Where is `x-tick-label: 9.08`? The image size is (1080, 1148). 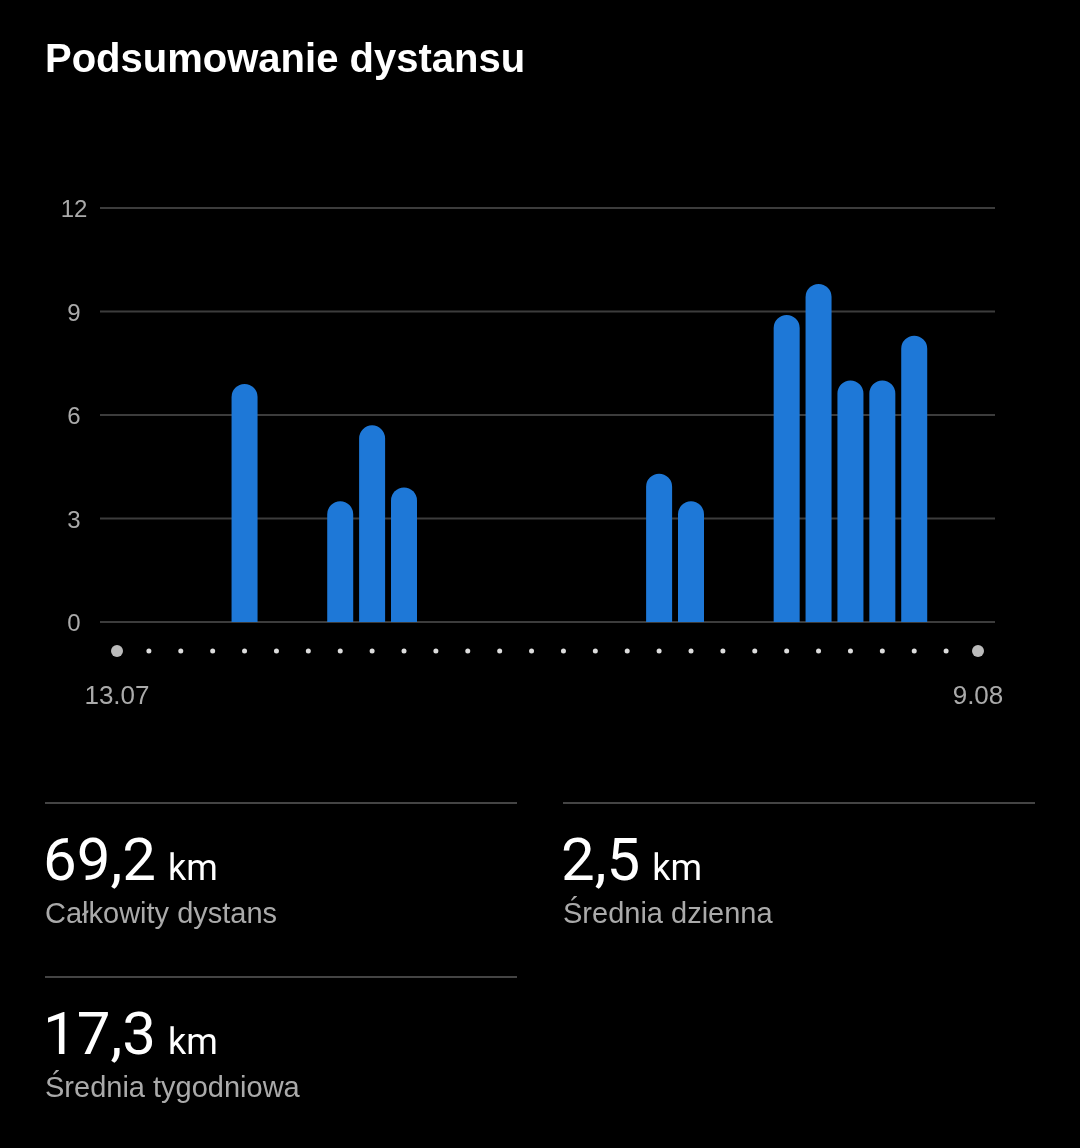
x-tick-label: 9.08 is located at coordinates (978, 695).